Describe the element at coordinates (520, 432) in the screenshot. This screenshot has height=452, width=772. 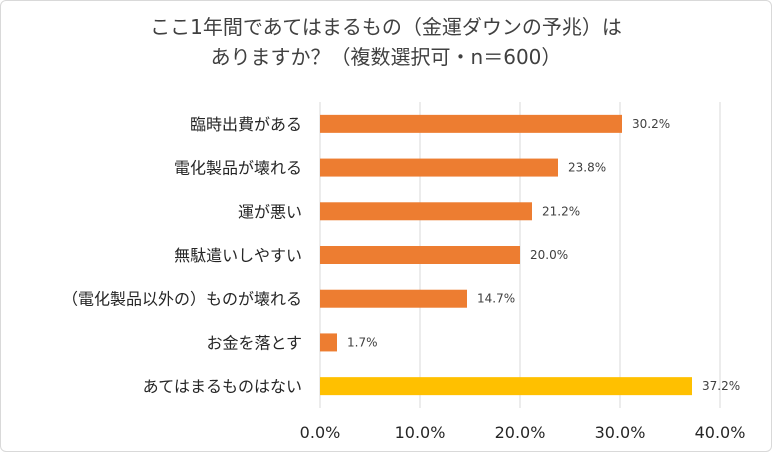
I see `x-tick-label: 20.0%` at that location.